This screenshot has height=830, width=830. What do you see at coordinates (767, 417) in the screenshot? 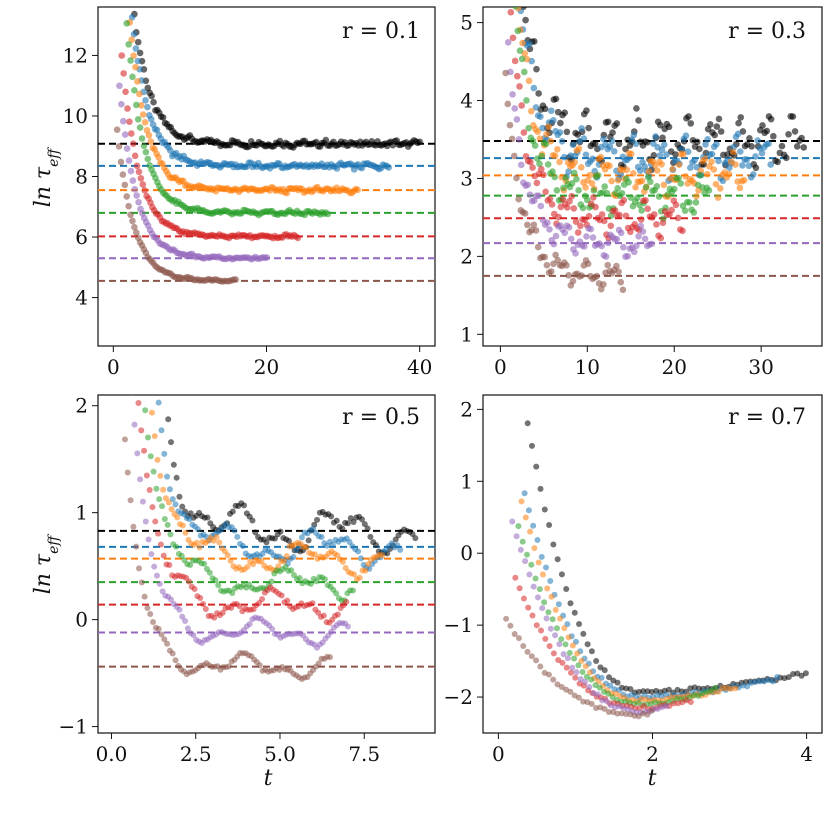
I see `panel-r07-title: r = 0.7` at bounding box center [767, 417].